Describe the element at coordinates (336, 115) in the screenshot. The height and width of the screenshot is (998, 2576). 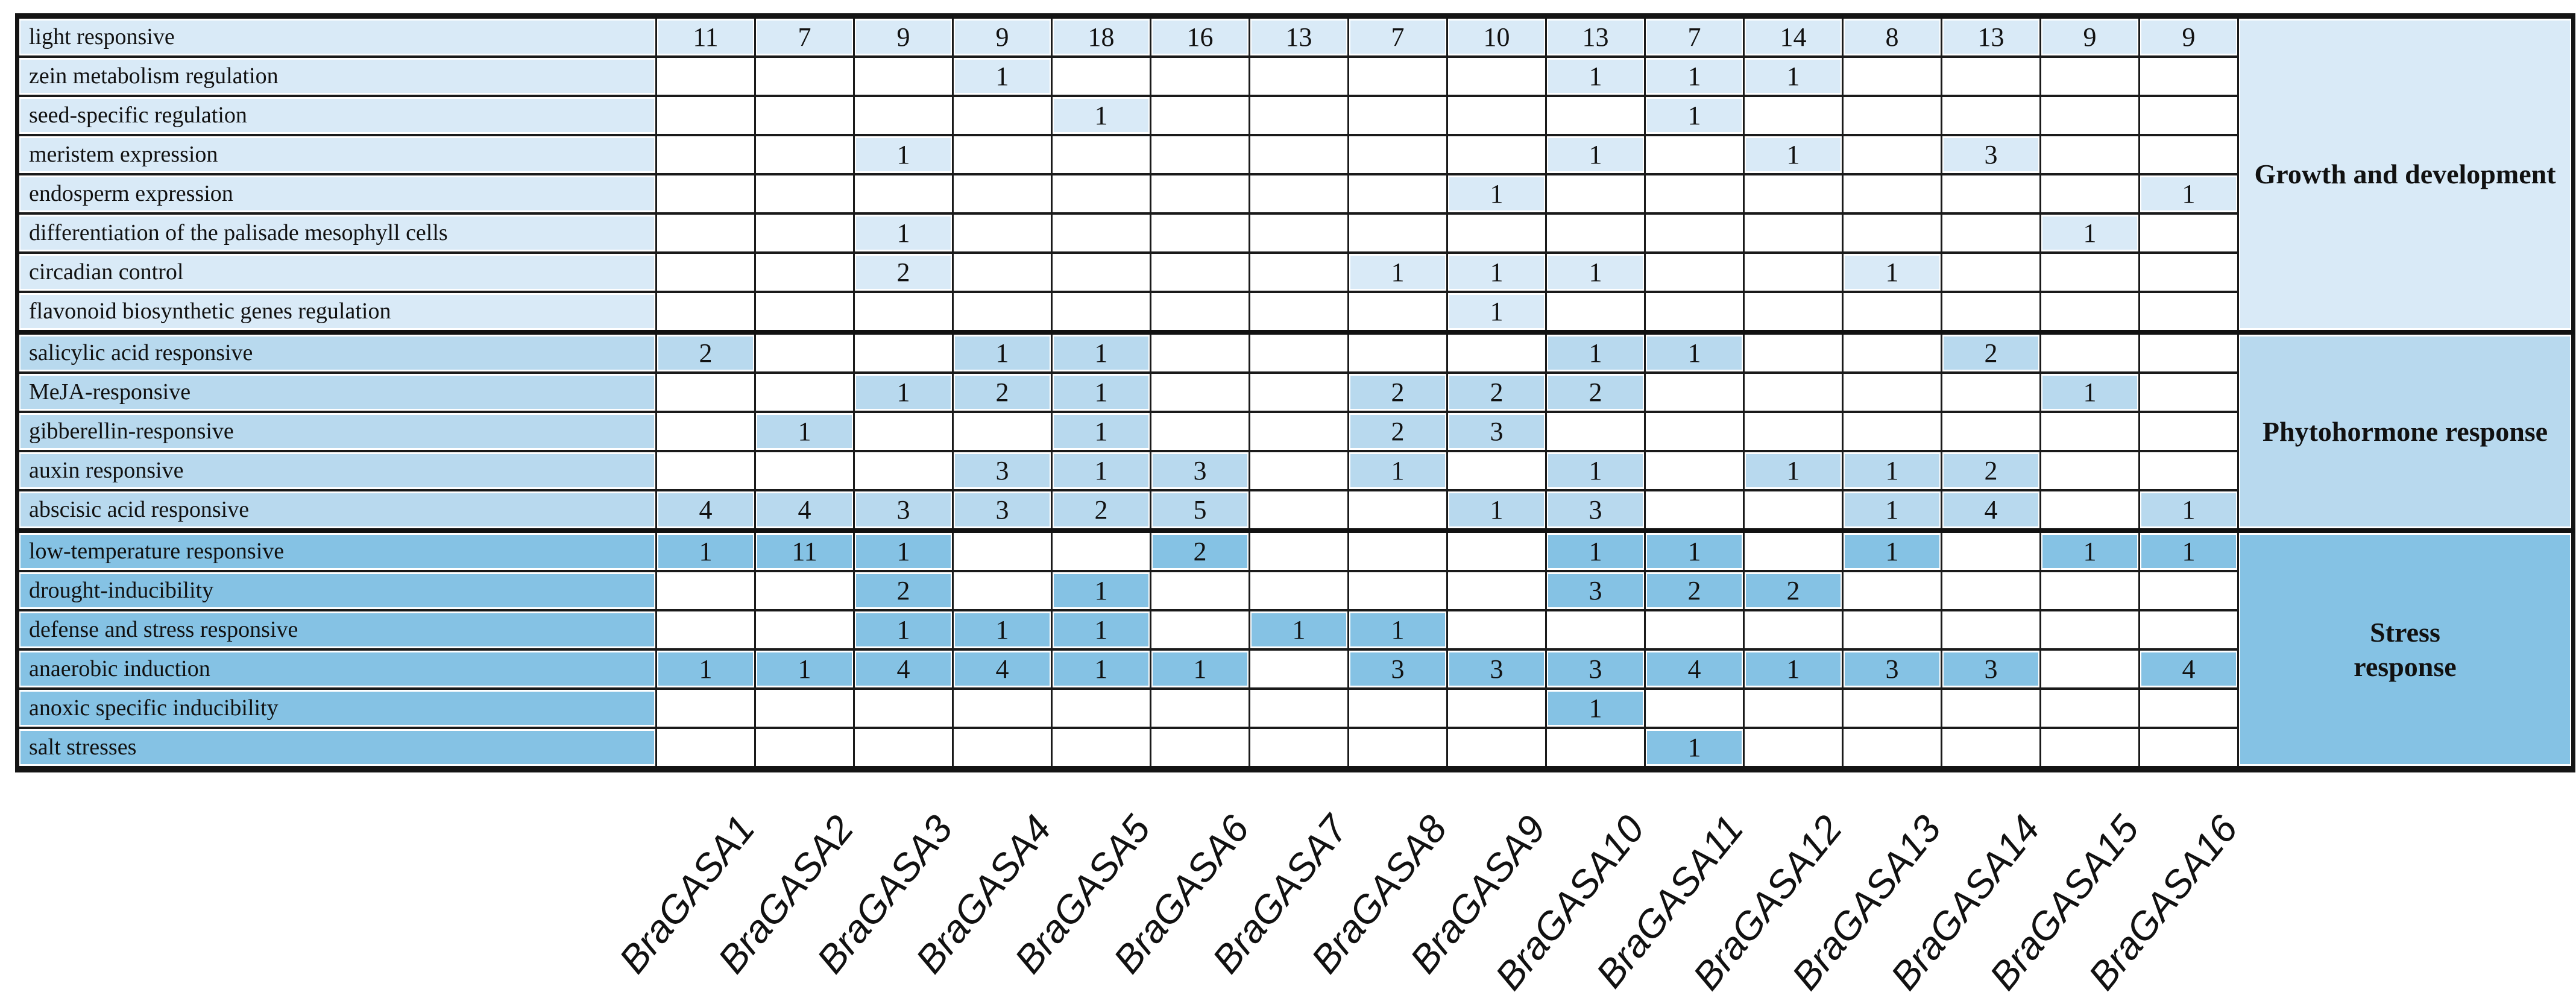
I see `row-label-cell: seed-specific regulation` at that location.